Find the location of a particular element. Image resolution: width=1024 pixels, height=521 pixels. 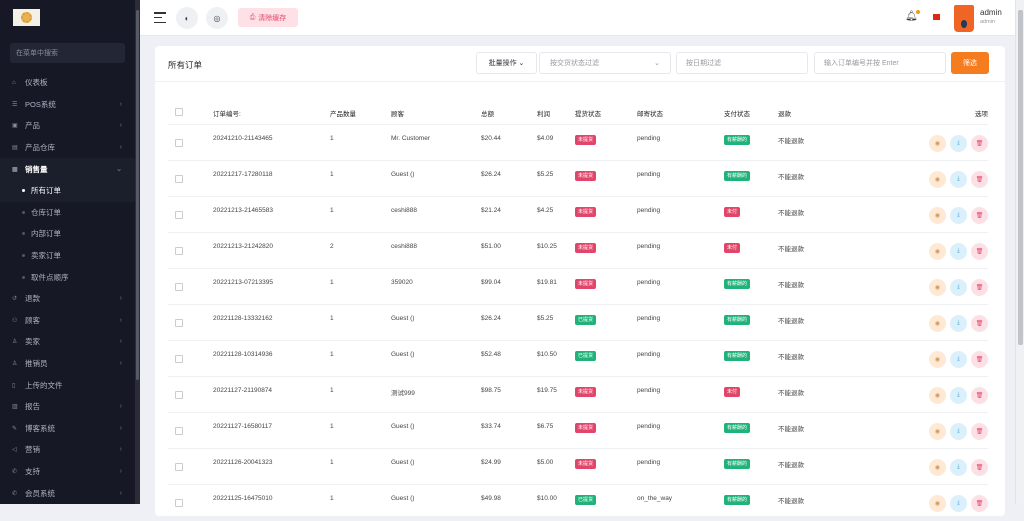

sidebar-item: ♙ 卖家 › is located at coordinates (67, 342).